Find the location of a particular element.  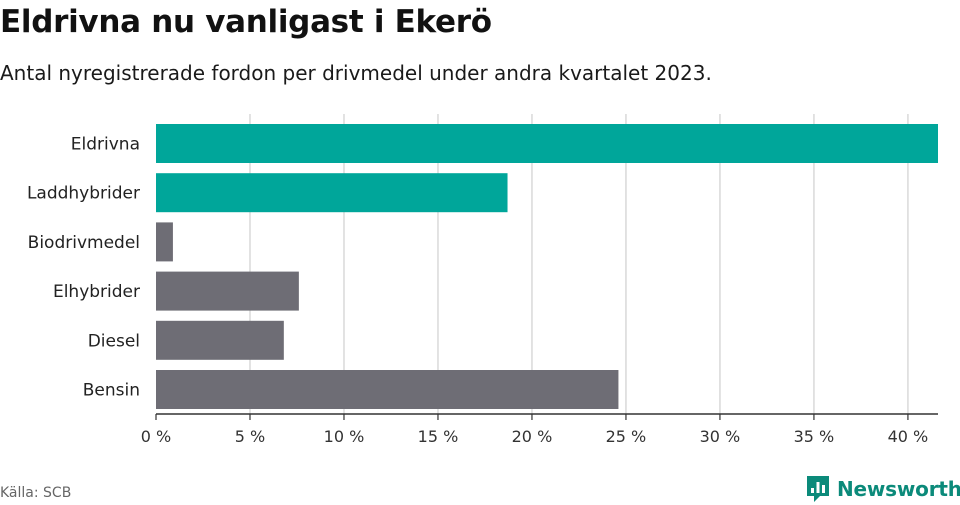

x-tick-label: 10 % is located at coordinates (344, 436).